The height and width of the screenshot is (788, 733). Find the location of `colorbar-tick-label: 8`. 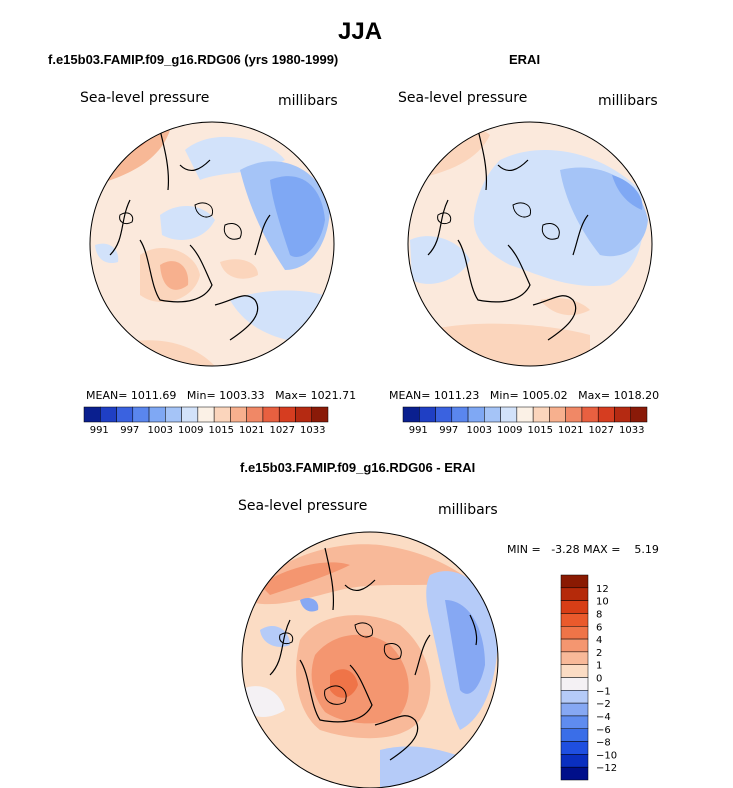

colorbar-tick-label: 8 is located at coordinates (599, 614).